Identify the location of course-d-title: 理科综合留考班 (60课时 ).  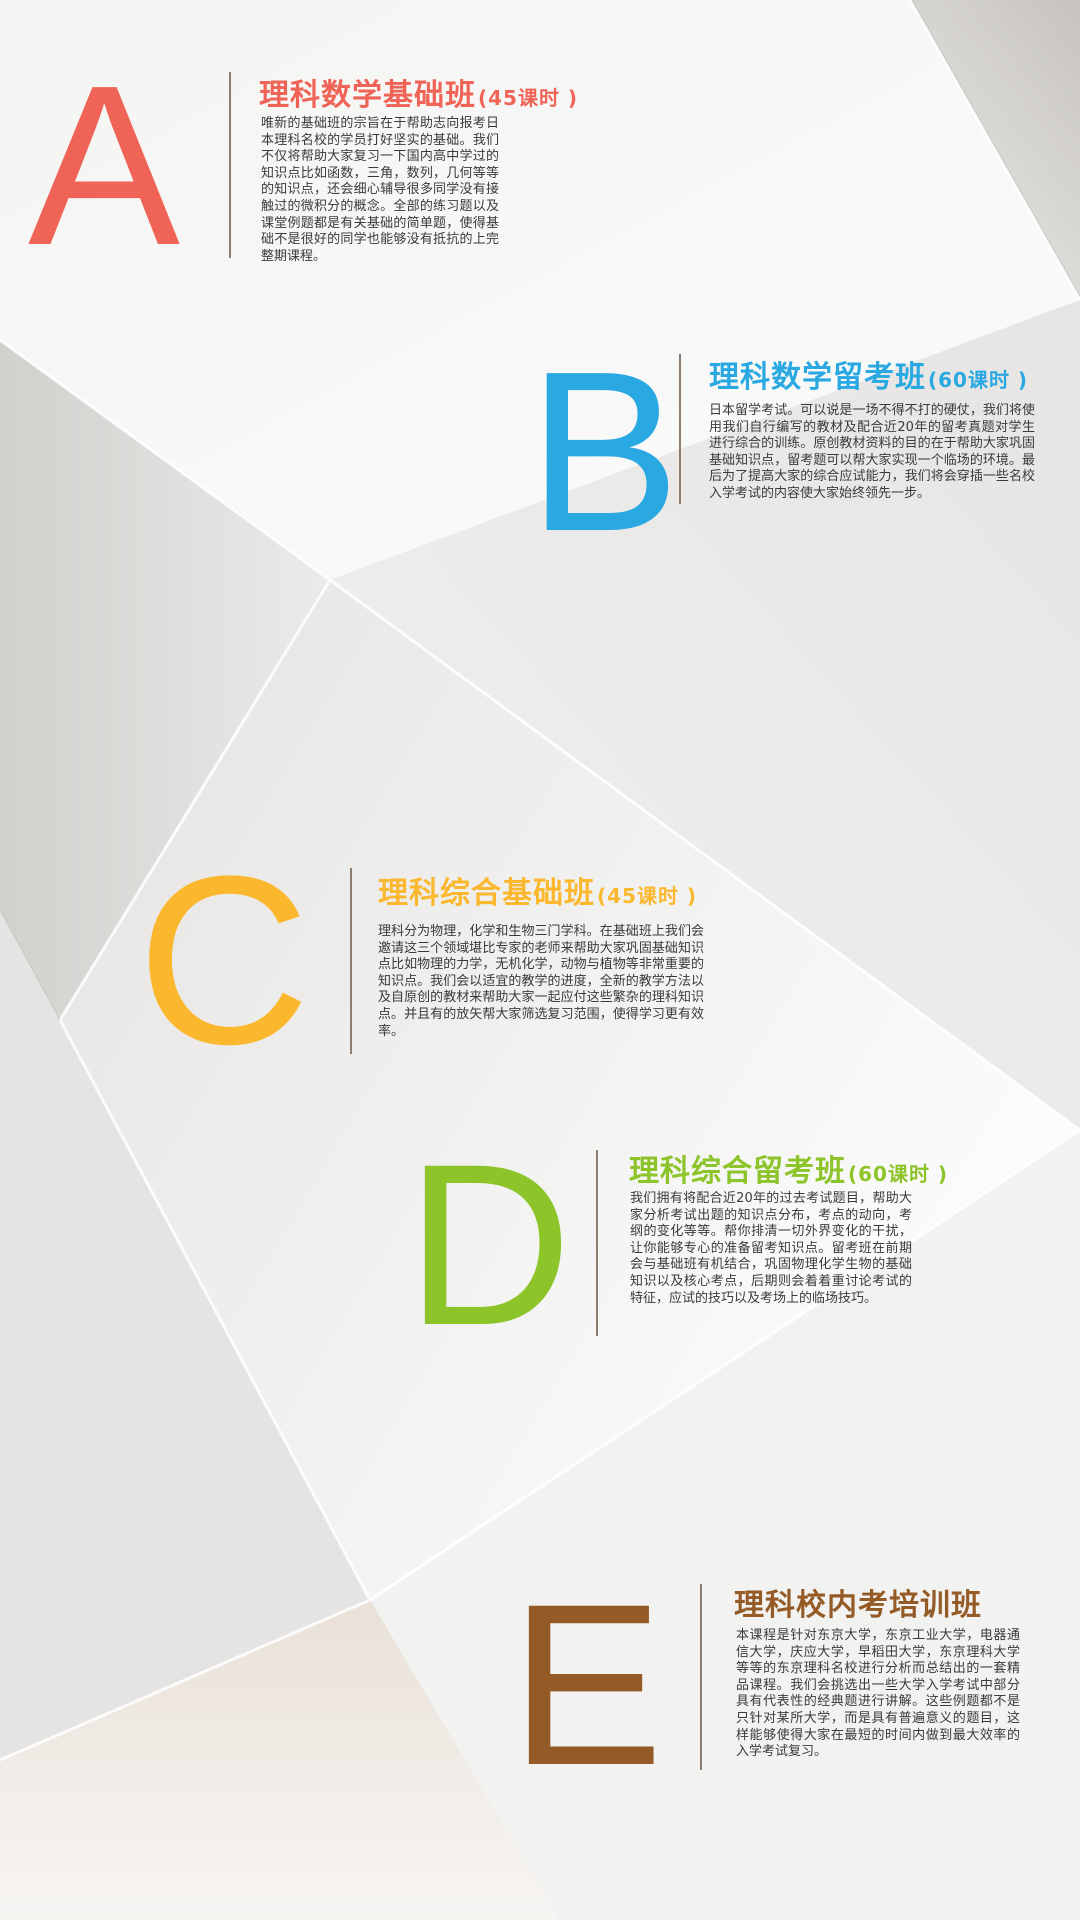
(788, 1168).